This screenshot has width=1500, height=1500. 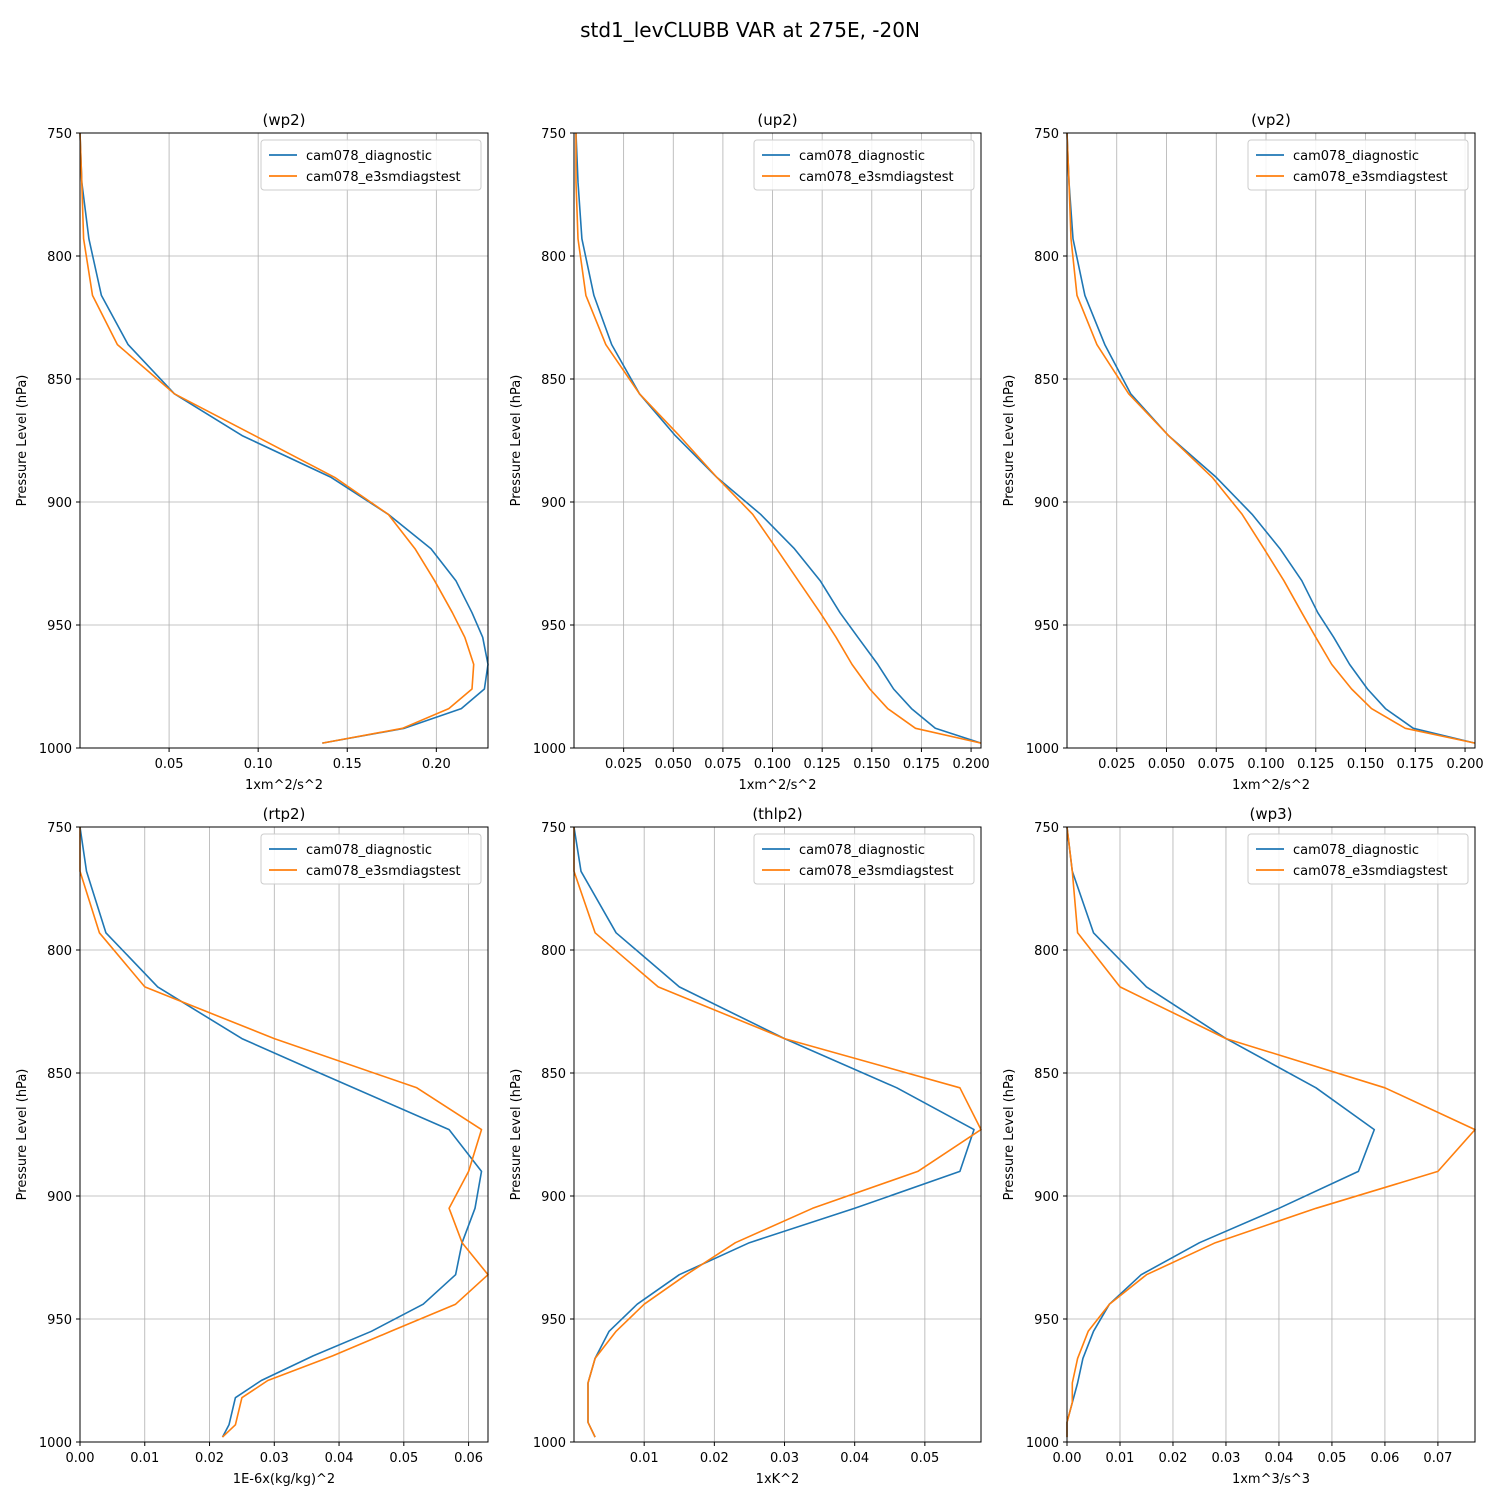 What do you see at coordinates (284, 1479) in the screenshot?
I see `x-axis-label: 1E-6x(kg/kg)^2` at bounding box center [284, 1479].